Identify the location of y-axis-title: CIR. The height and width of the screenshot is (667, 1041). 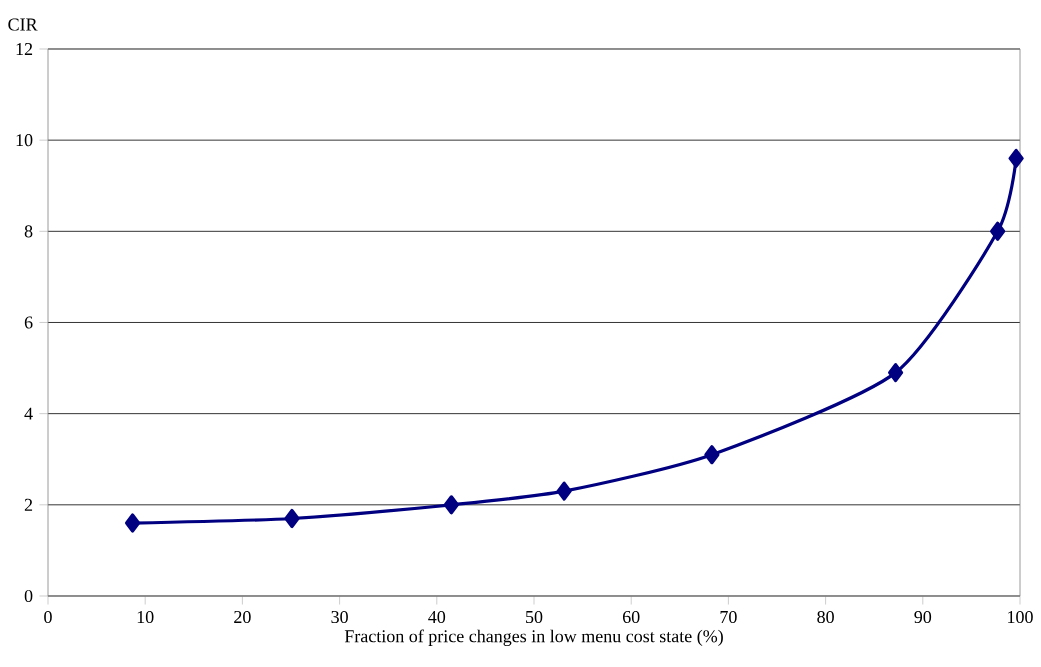
(23, 24).